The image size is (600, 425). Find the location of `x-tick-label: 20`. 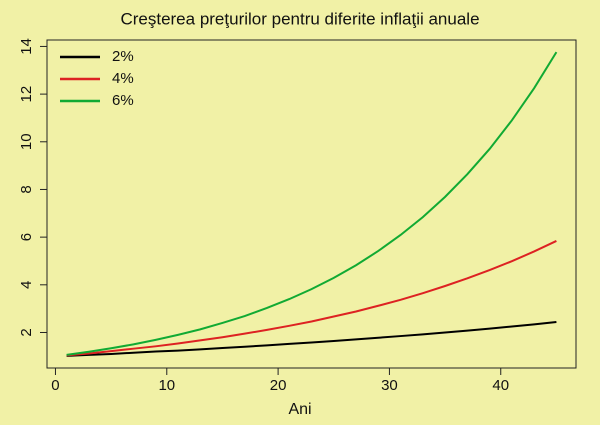

x-tick-label: 20 is located at coordinates (278, 385).